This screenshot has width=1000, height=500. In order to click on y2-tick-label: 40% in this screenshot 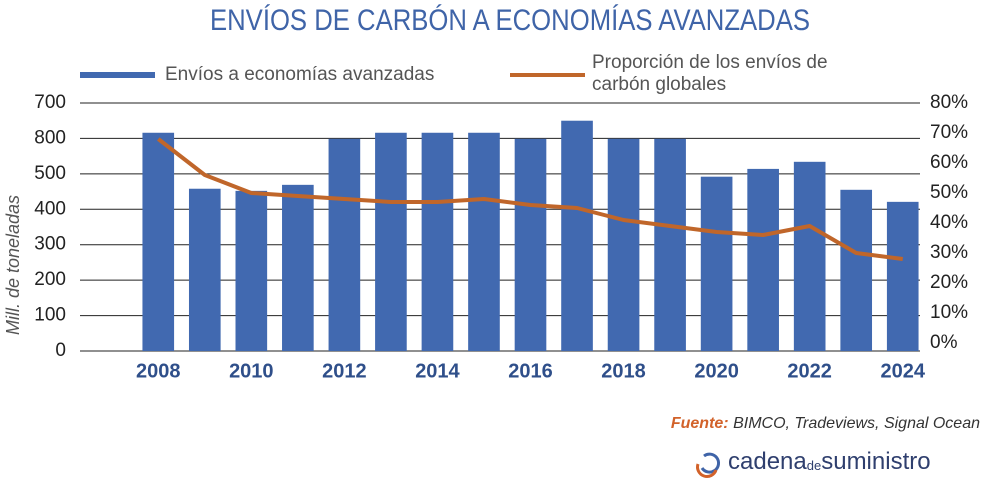, I will do `click(949, 222)`.